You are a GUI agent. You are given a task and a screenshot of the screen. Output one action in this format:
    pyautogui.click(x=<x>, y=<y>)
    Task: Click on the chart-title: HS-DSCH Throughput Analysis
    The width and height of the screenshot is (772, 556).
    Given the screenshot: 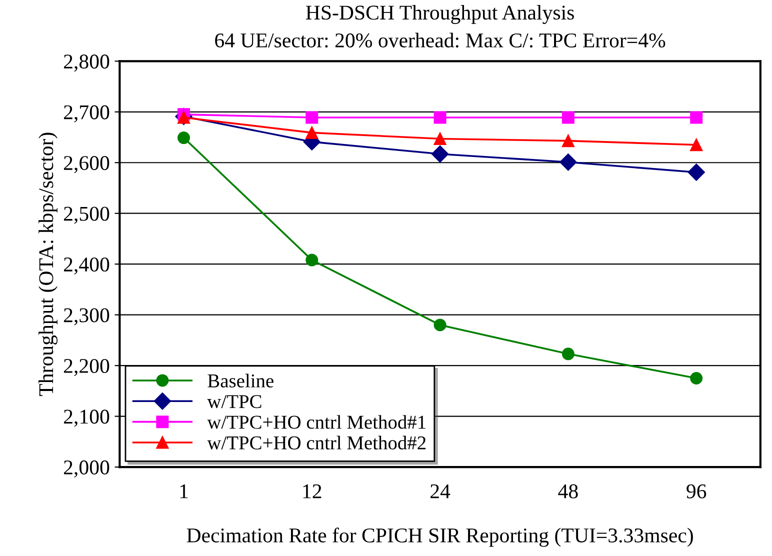 What is the action you would take?
    pyautogui.click(x=440, y=14)
    